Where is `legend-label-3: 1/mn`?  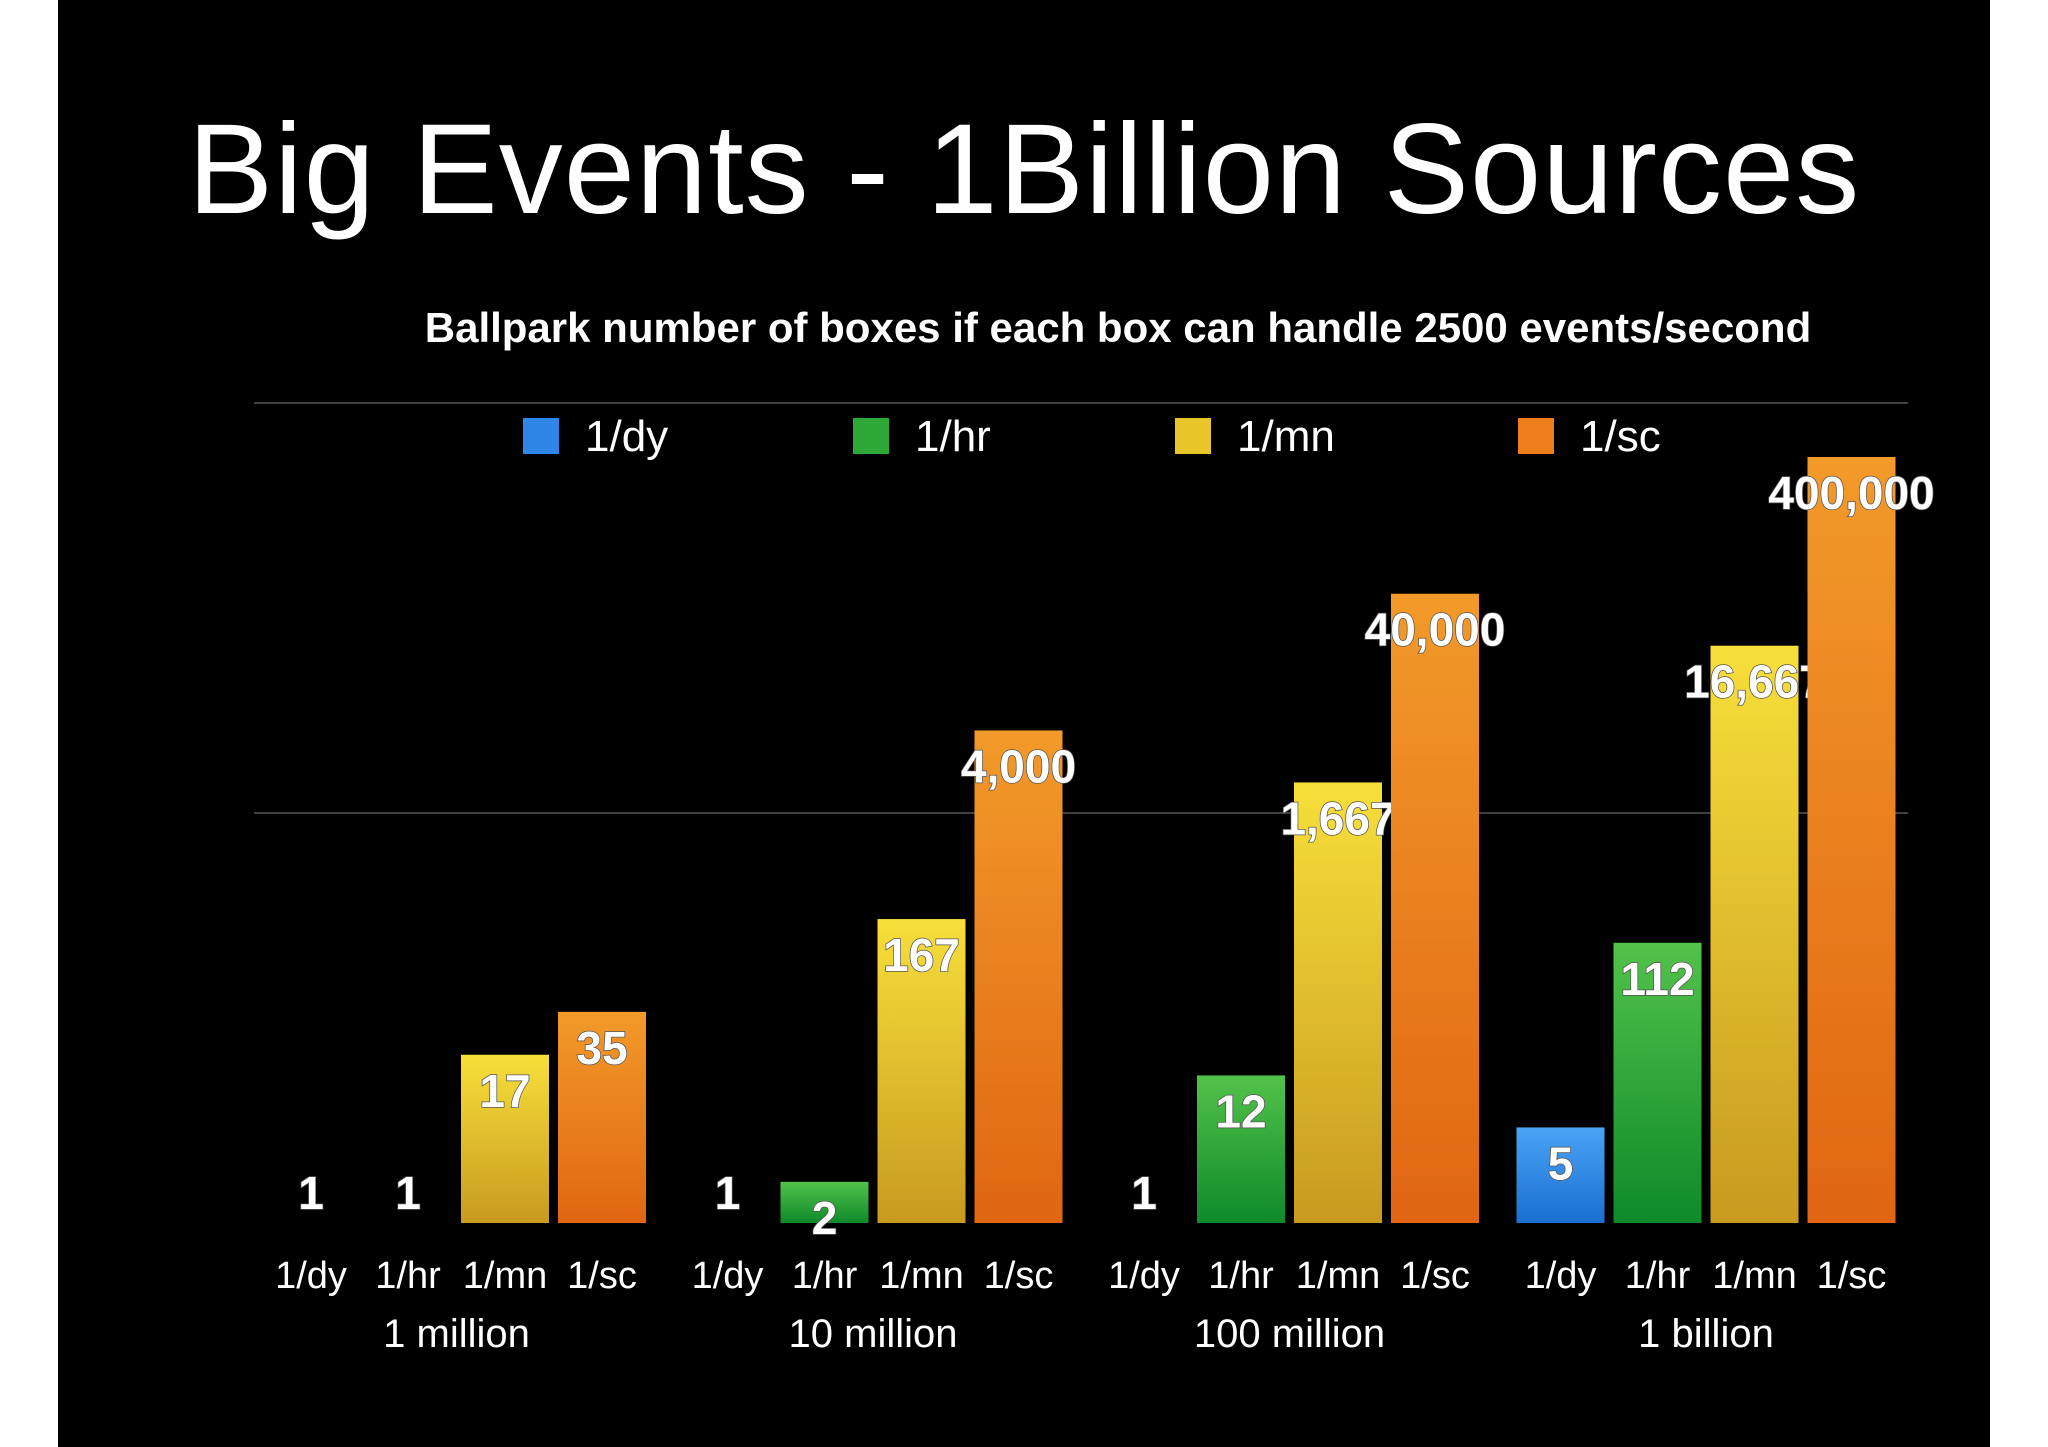 legend-label-3: 1/mn is located at coordinates (1286, 436).